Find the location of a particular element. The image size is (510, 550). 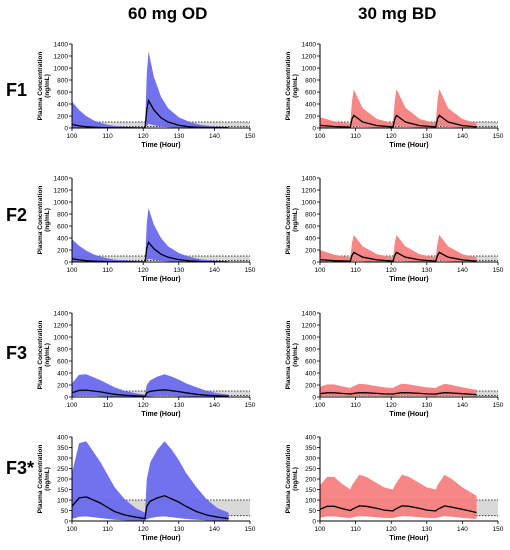

row-label-f3: F3 is located at coordinates (17, 353).